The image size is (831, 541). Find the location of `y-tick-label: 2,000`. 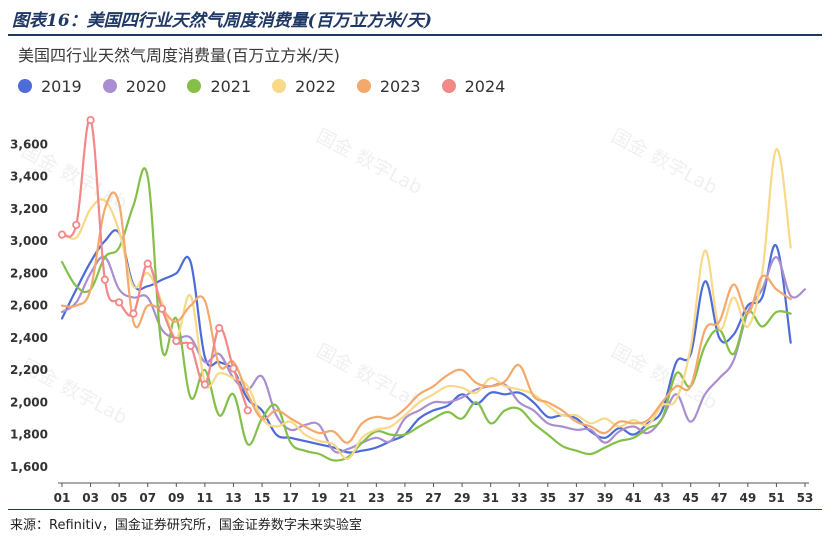

y-tick-label: 2,000 is located at coordinates (29, 402).